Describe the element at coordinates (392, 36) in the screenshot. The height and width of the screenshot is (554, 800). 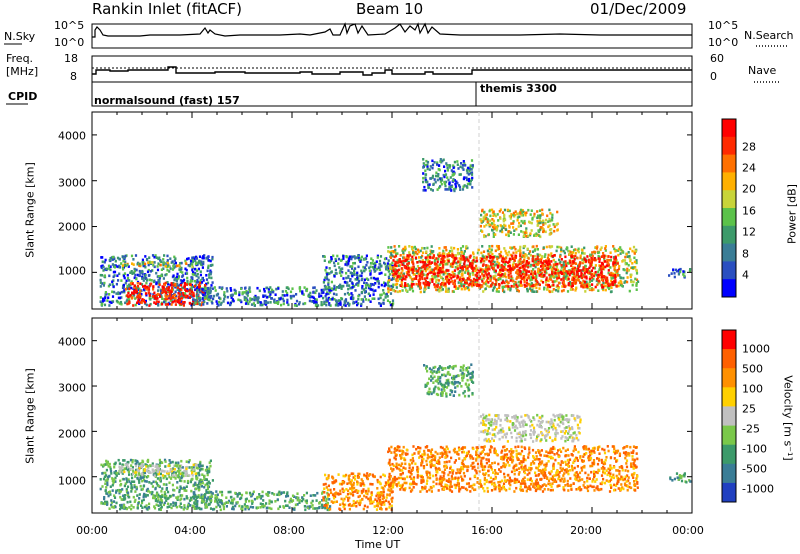
I see `nsky-panel-frame` at that location.